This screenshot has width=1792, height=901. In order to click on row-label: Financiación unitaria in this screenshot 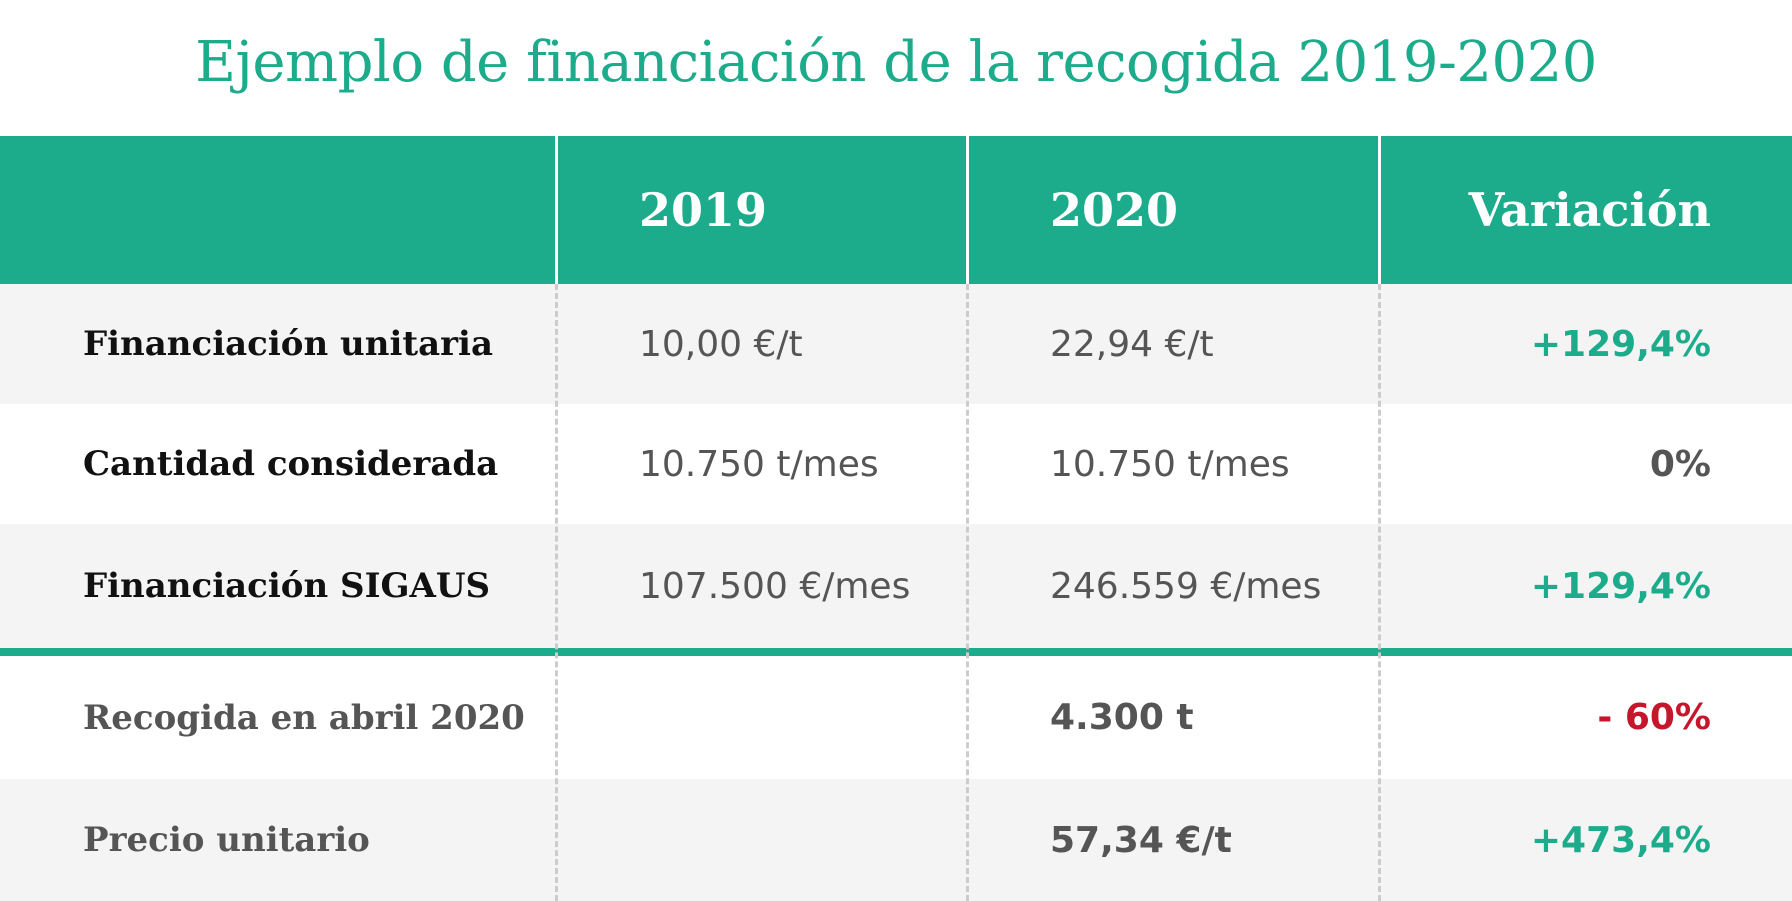, I will do `click(288, 344)`.